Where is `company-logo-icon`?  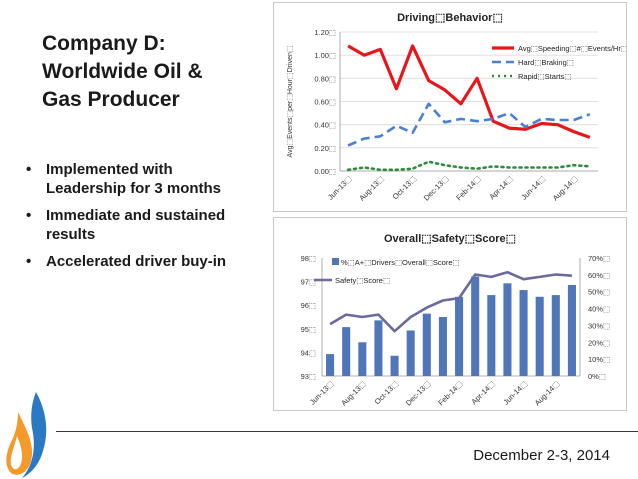
company-logo-icon is located at coordinates (26, 435).